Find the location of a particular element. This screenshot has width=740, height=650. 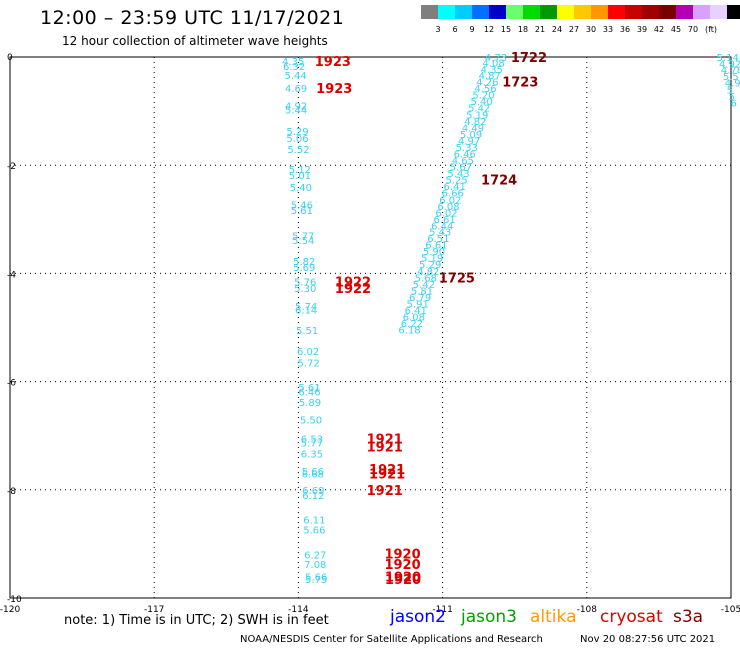

wave-height-value: 7.08 is located at coordinates (315, 565).